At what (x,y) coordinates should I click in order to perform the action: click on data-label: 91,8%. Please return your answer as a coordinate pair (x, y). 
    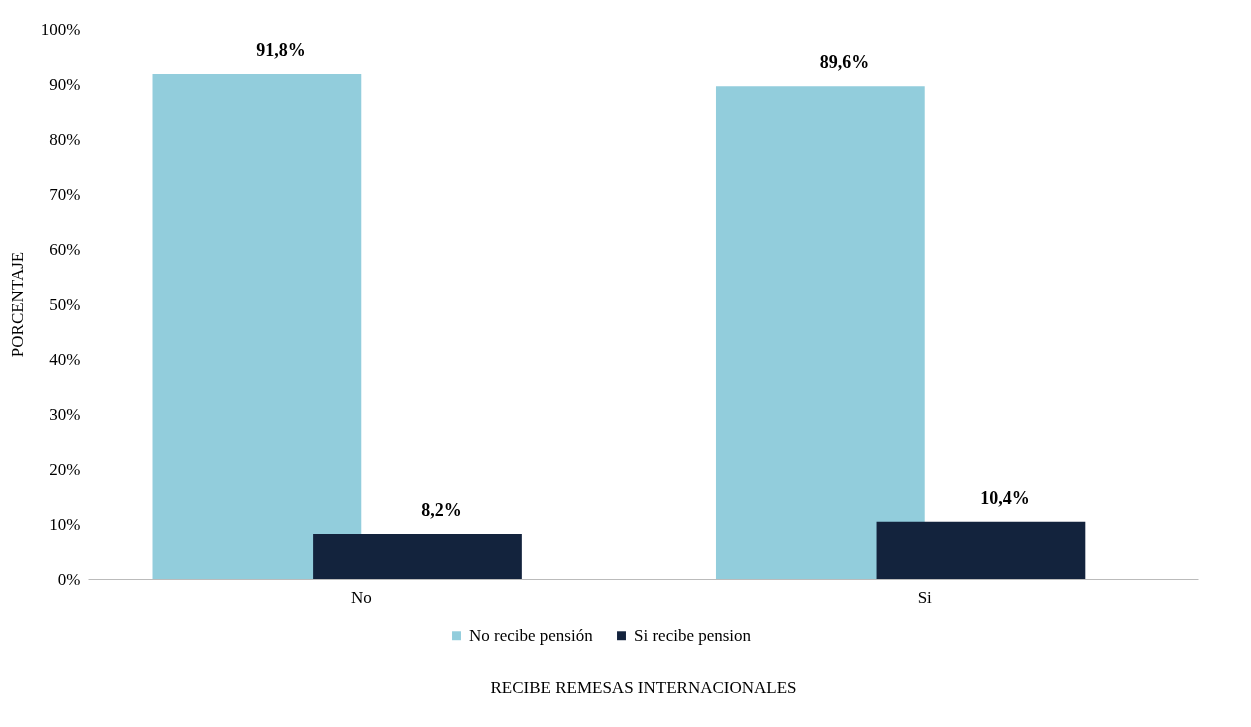
    Looking at the image, I should click on (281, 50).